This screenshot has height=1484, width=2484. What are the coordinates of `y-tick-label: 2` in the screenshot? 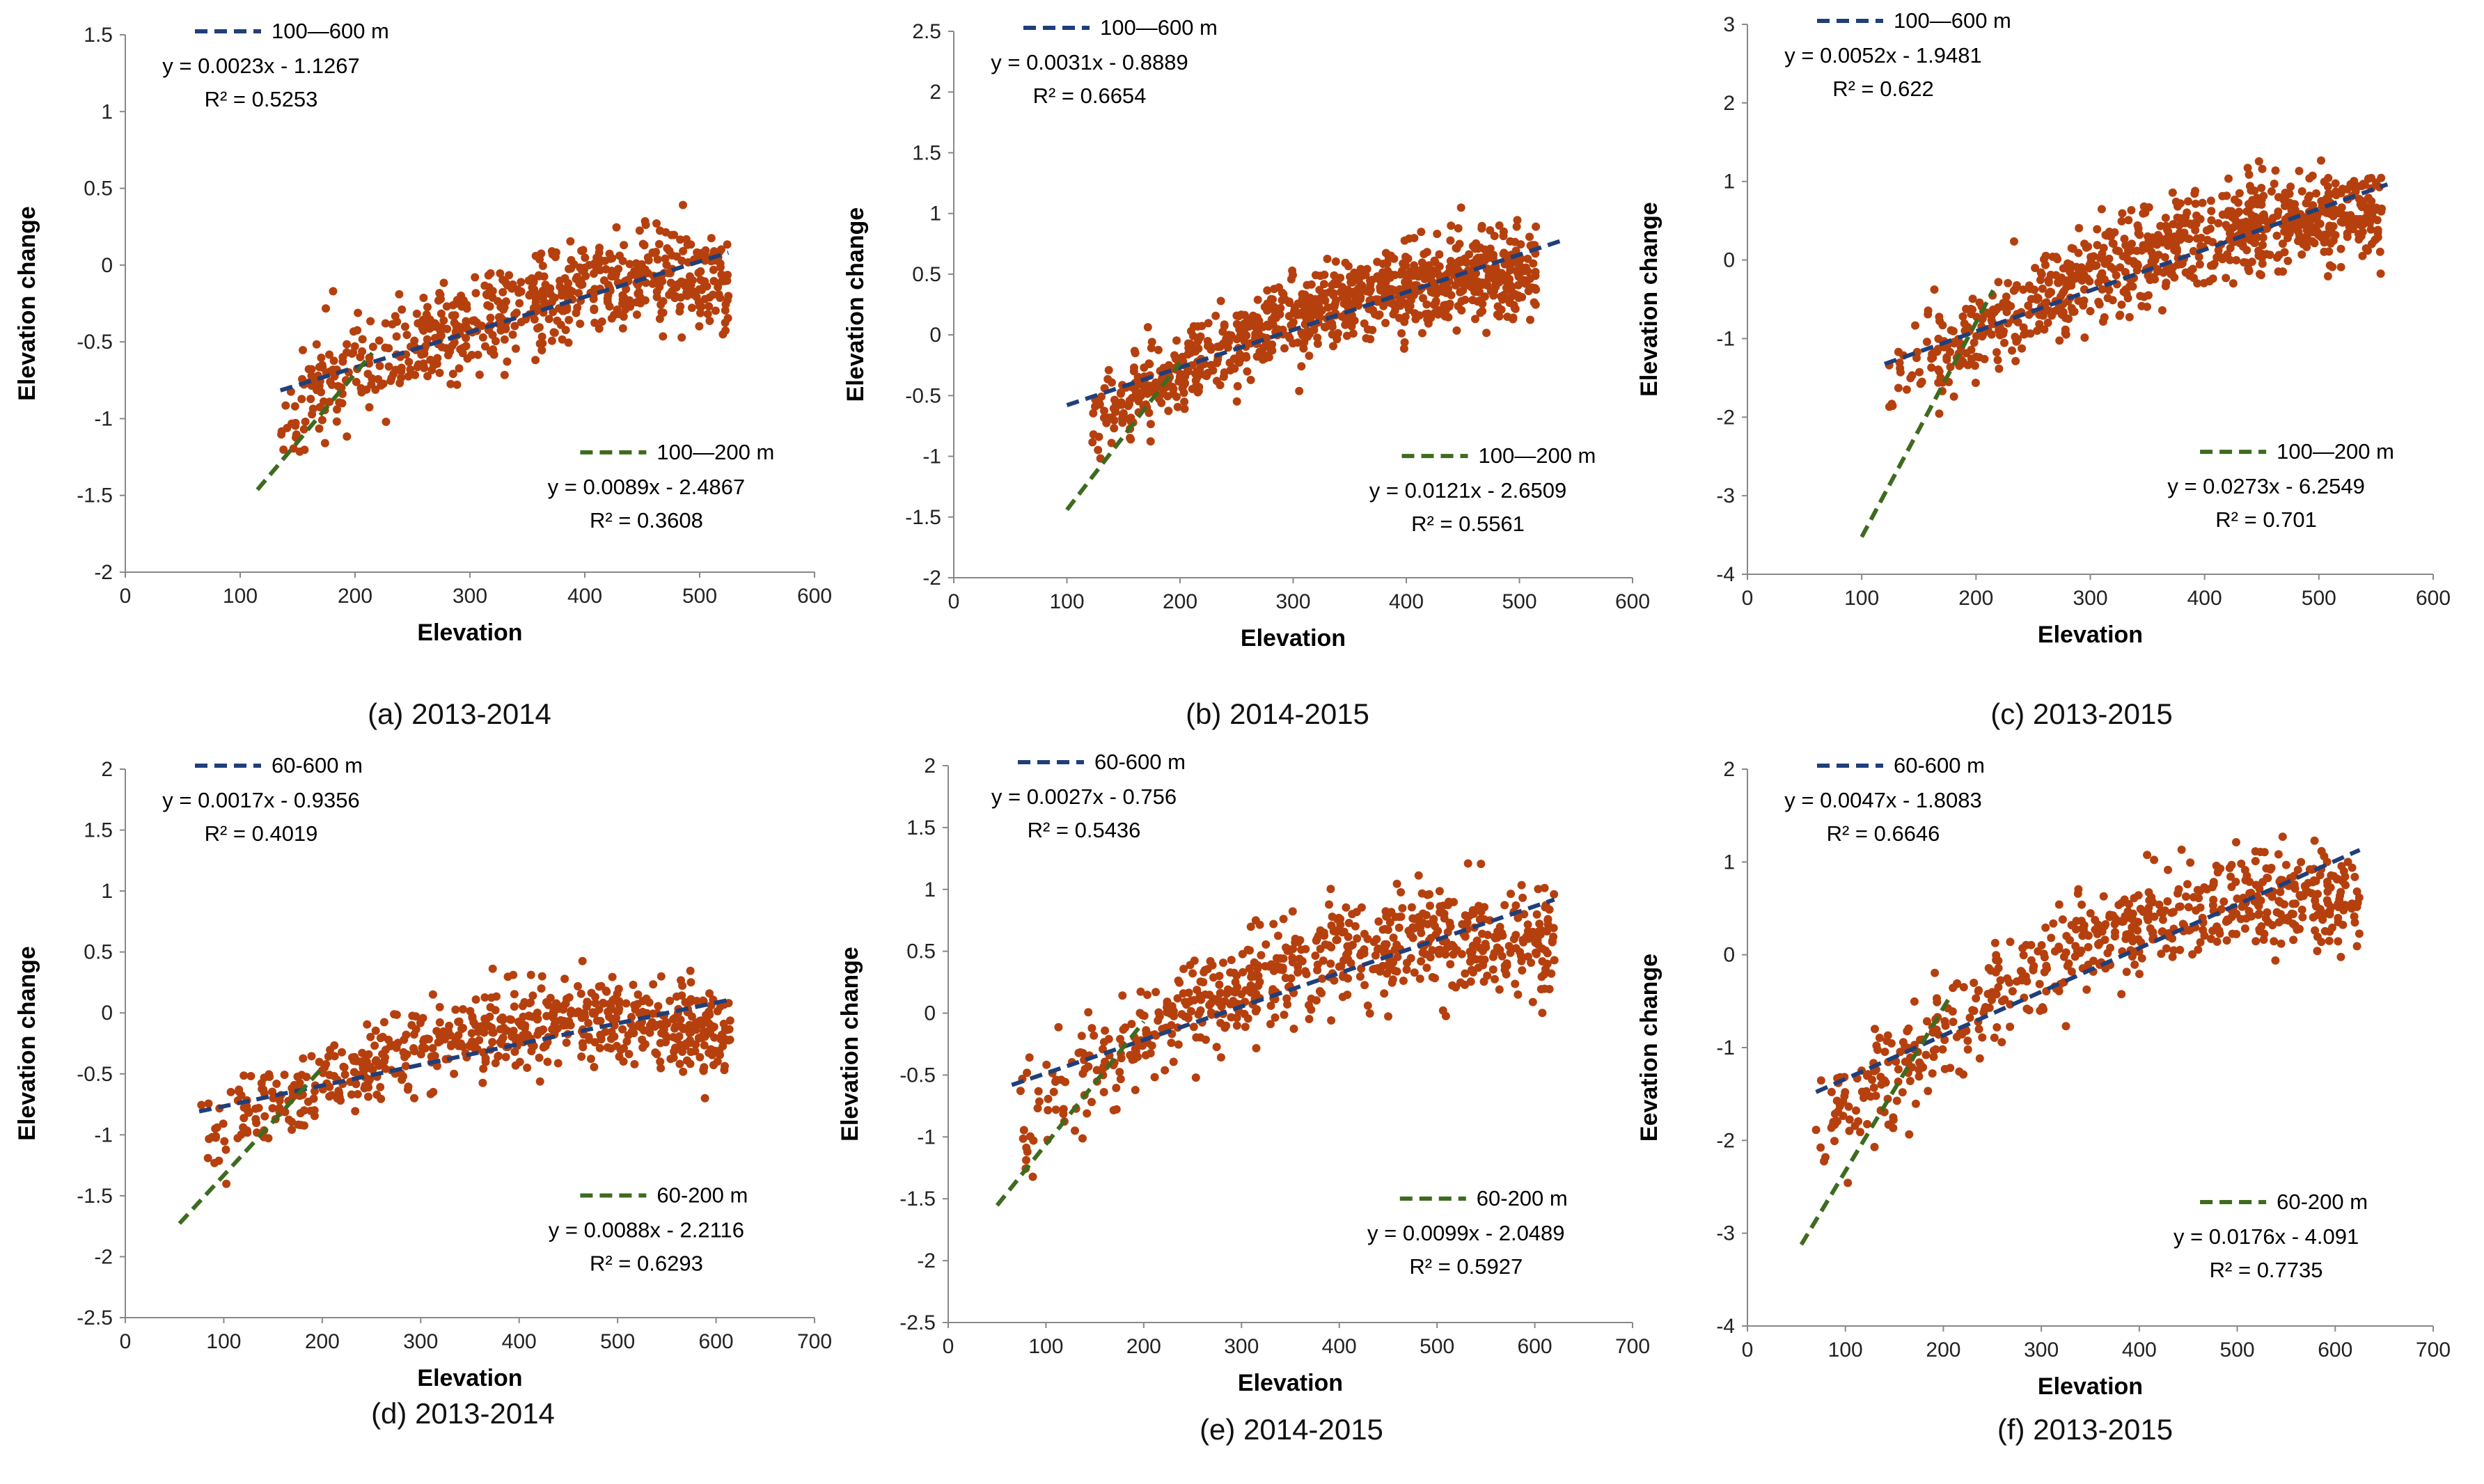 It's located at (1729, 769).